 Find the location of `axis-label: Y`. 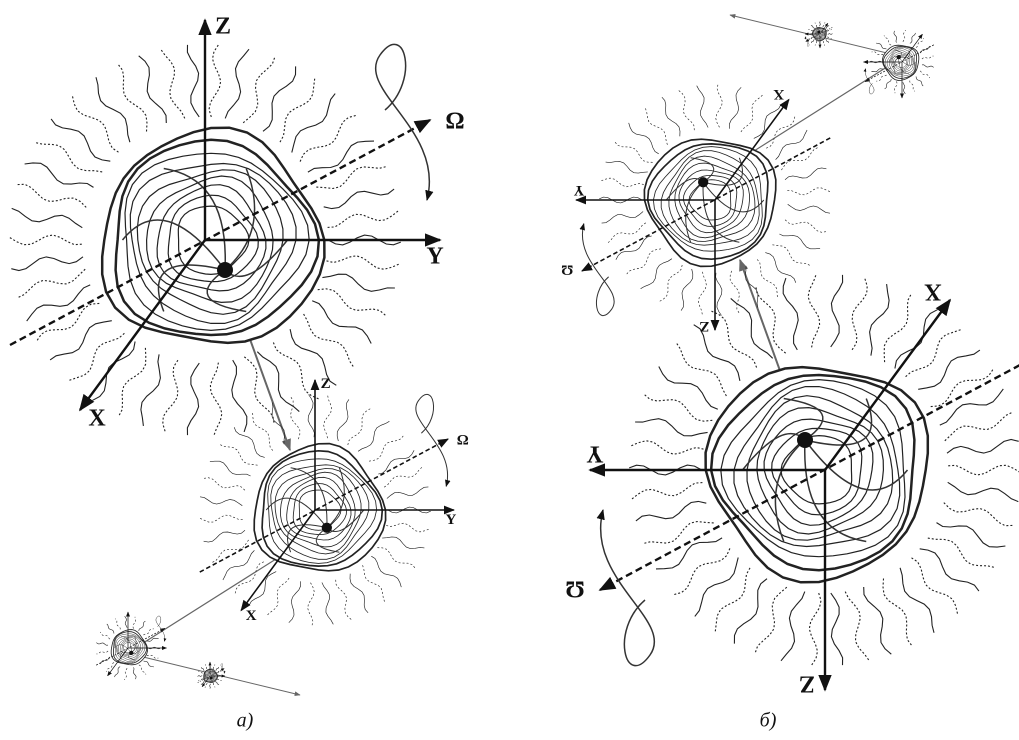

axis-label: Y is located at coordinates (579, 190).